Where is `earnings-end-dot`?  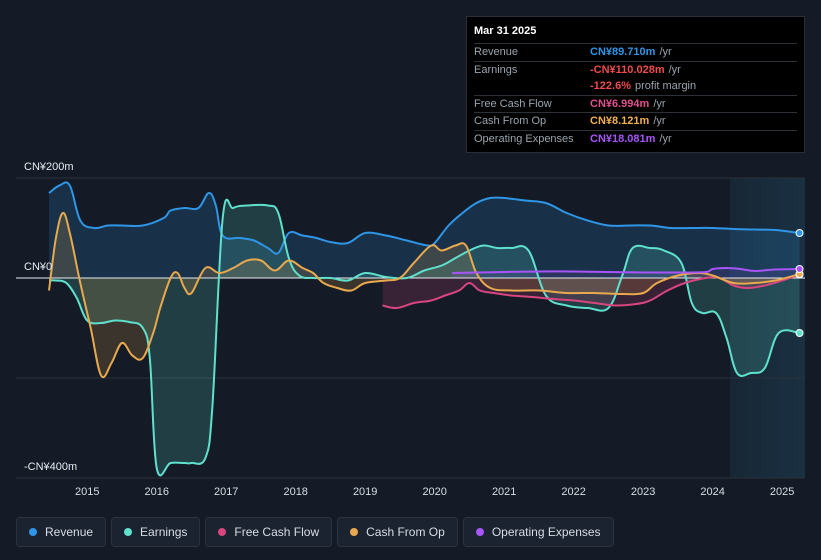
earnings-end-dot is located at coordinates (799, 333).